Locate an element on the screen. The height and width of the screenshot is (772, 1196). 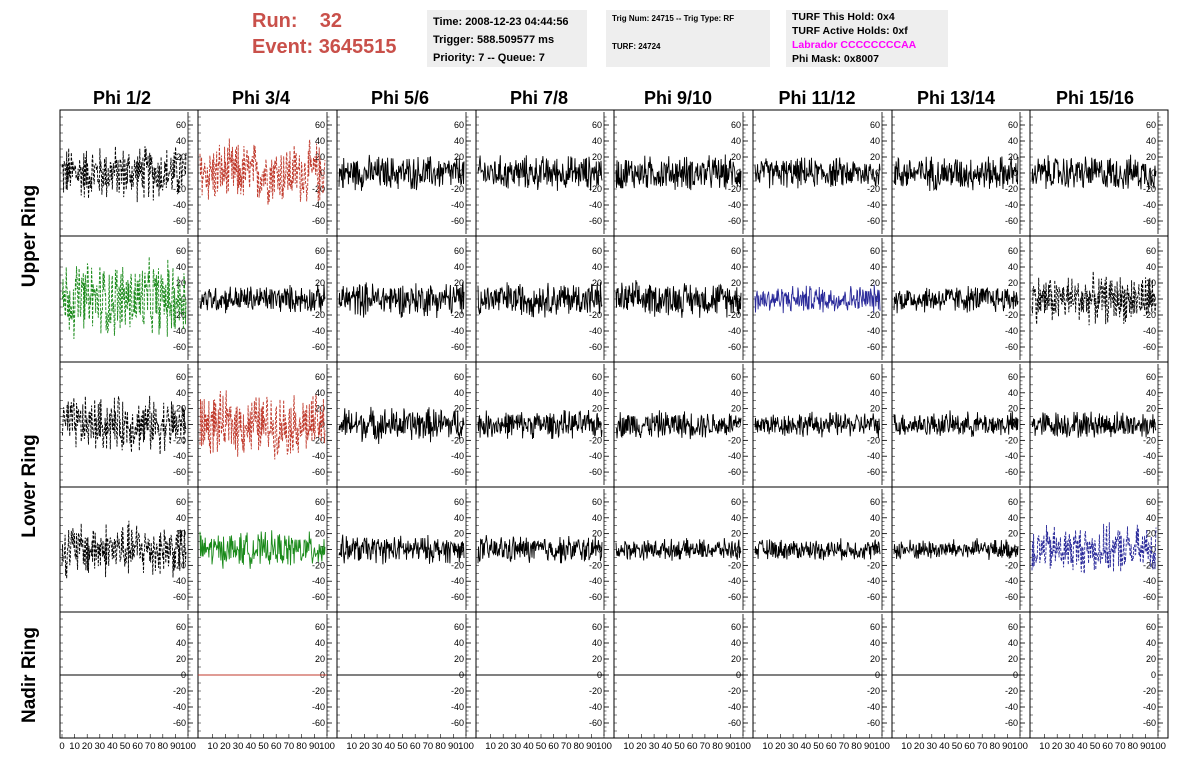
column-header-phi-7-8: Phi 7/8 is located at coordinates (539, 98).